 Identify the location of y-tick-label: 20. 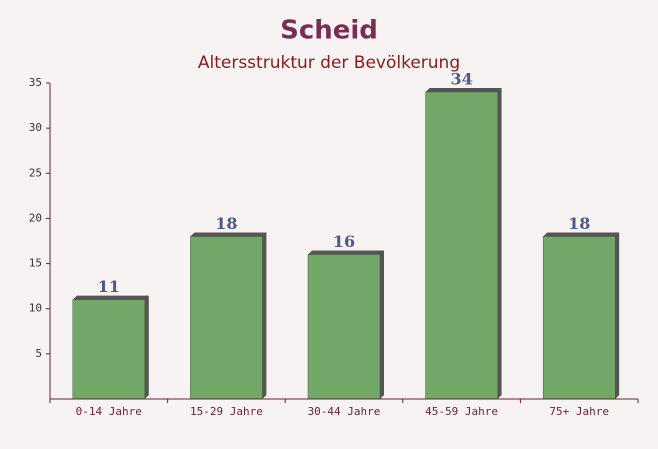
(35, 217).